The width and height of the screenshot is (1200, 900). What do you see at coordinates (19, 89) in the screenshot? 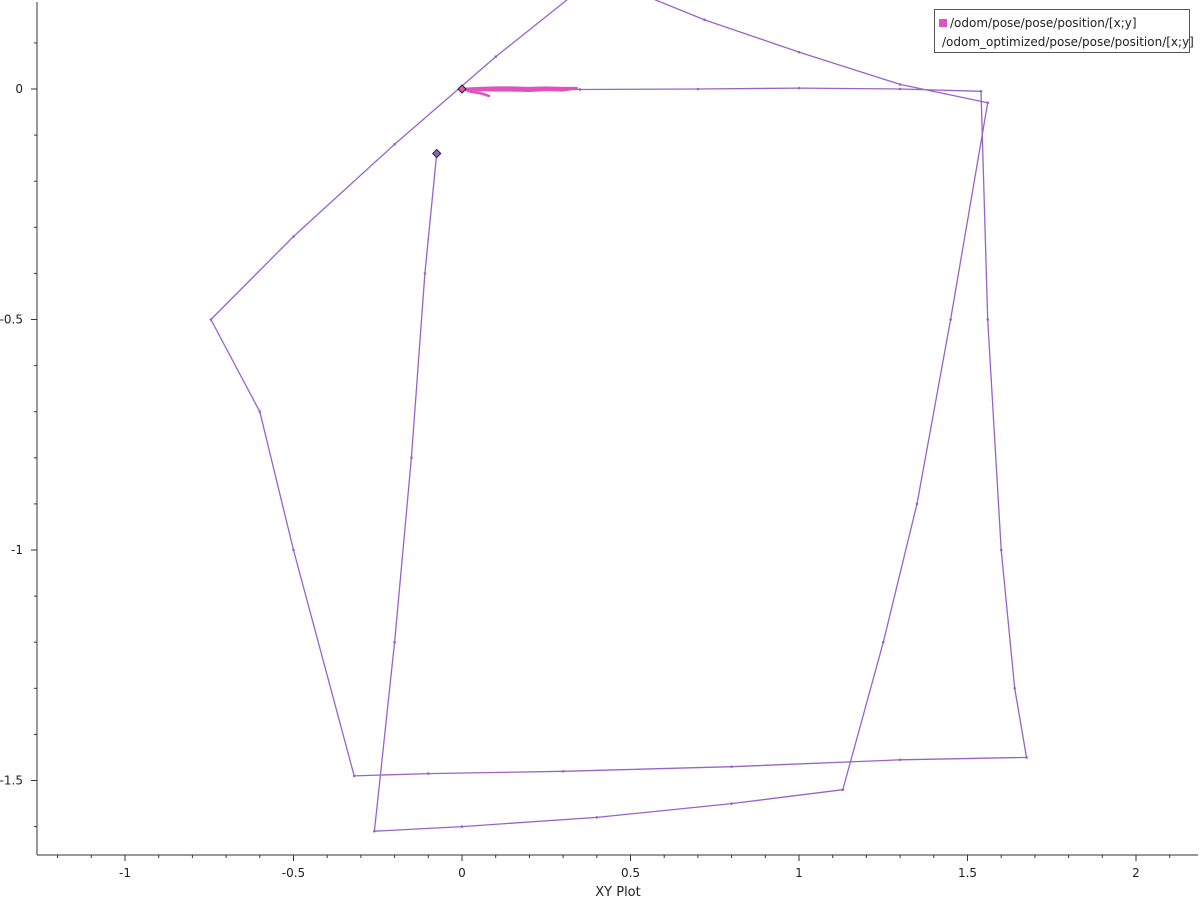
I see `y-tick-label: 0` at bounding box center [19, 89].